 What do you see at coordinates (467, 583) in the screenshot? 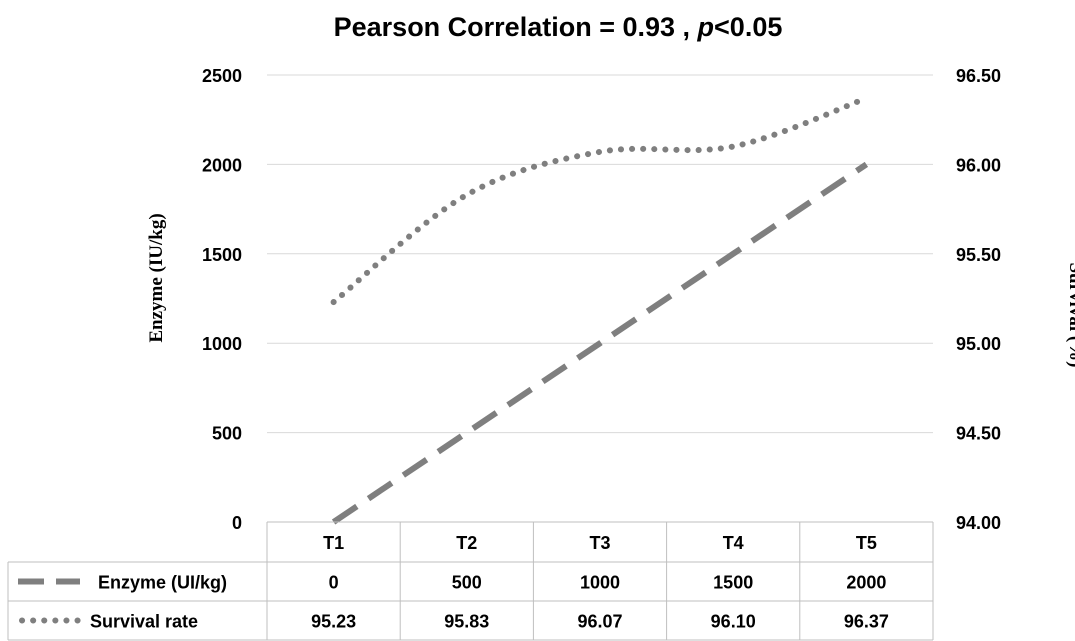
I see `data-label: 500` at bounding box center [467, 583].